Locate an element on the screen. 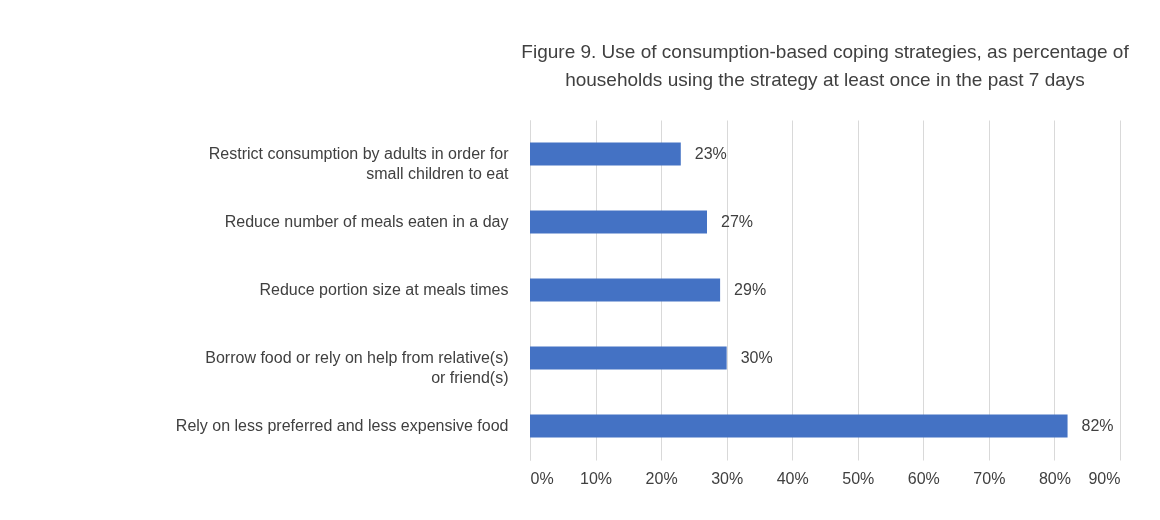  data-label: 82% is located at coordinates (1097, 425).